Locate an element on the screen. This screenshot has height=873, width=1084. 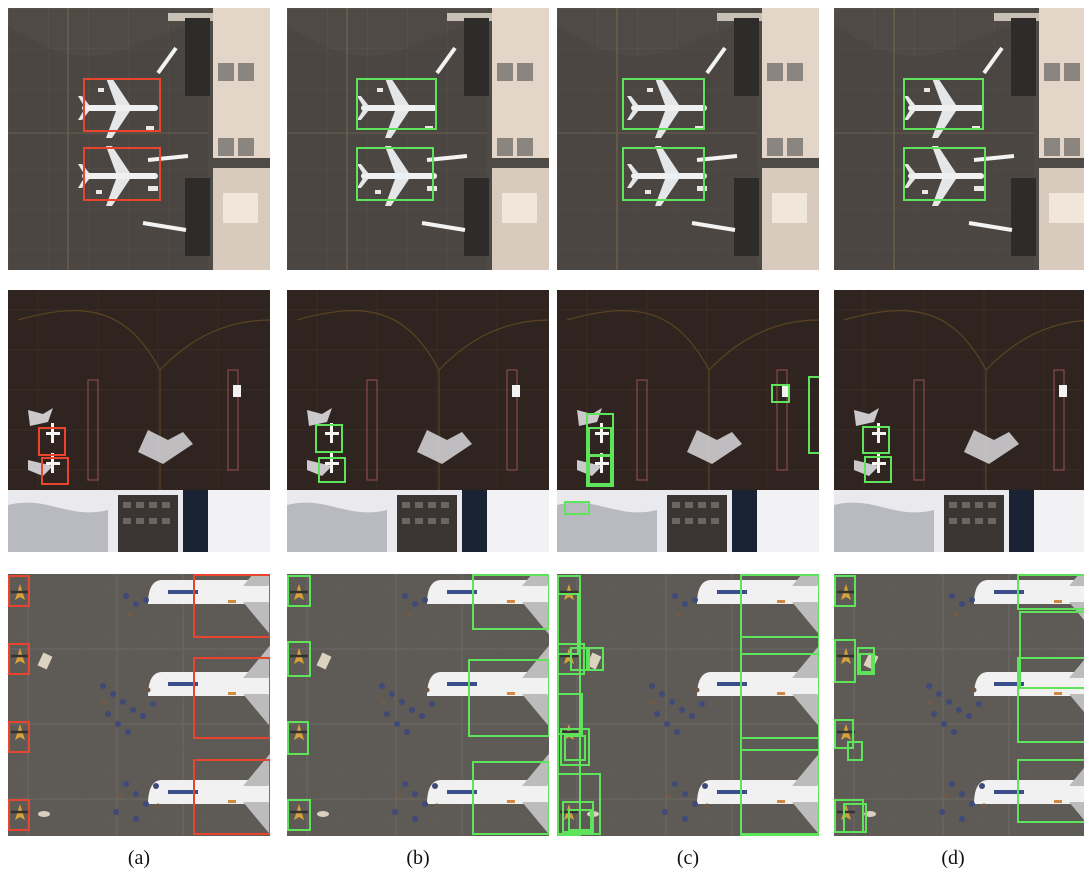
image-r2-c is located at coordinates (688, 421).